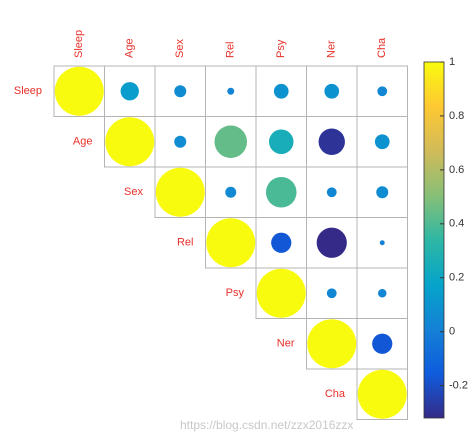 Image resolution: width=474 pixels, height=442 pixels. I want to click on colorbar-tick-label: 1, so click(452, 62).